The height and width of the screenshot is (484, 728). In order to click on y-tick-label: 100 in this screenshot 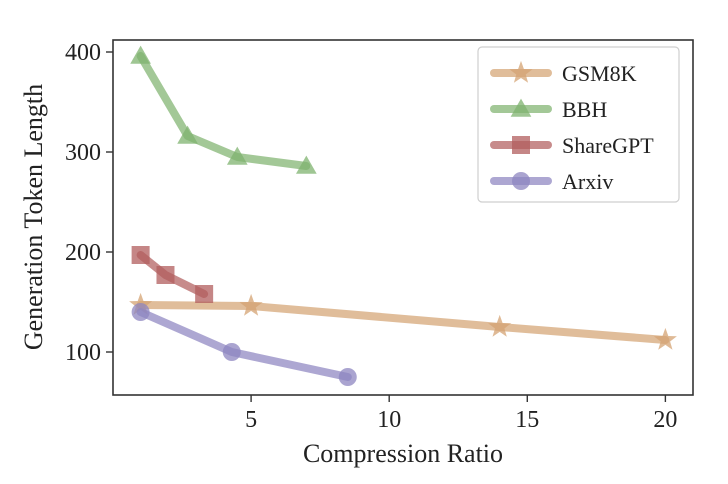, I will do `click(83, 353)`.